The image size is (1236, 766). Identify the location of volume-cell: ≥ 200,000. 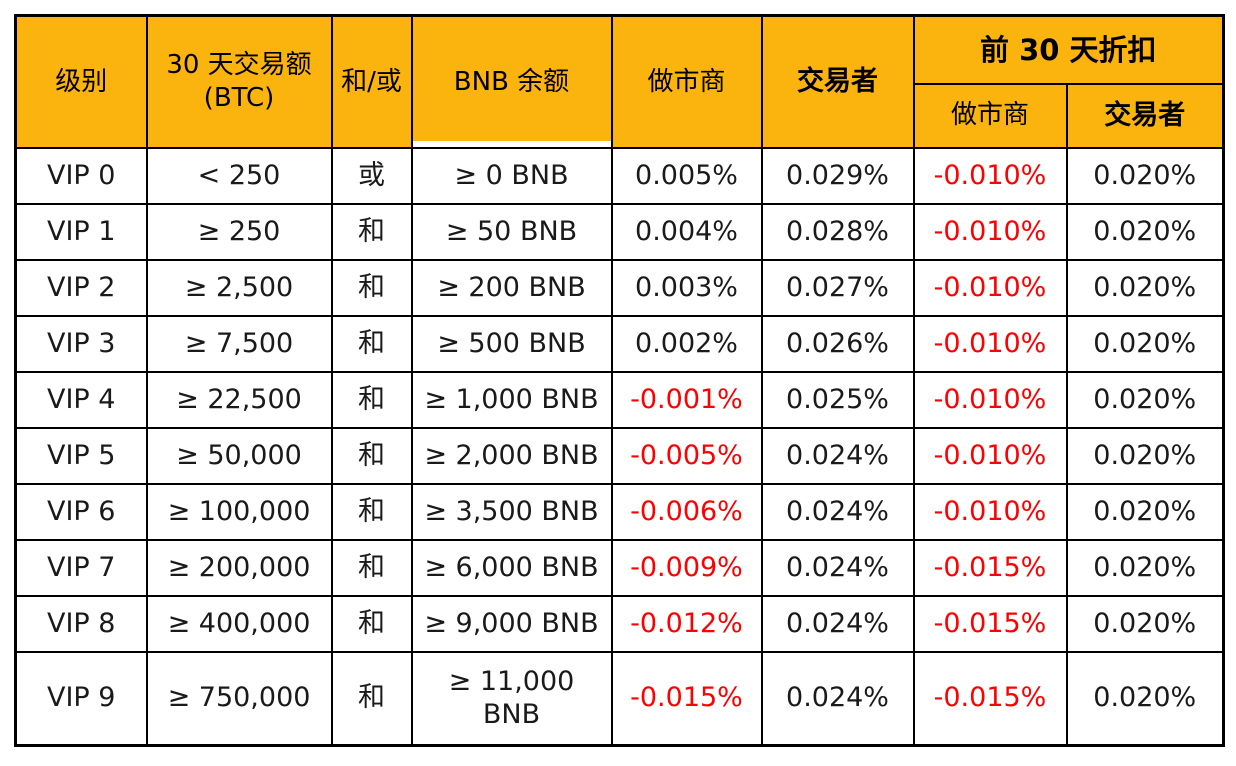
(239, 567).